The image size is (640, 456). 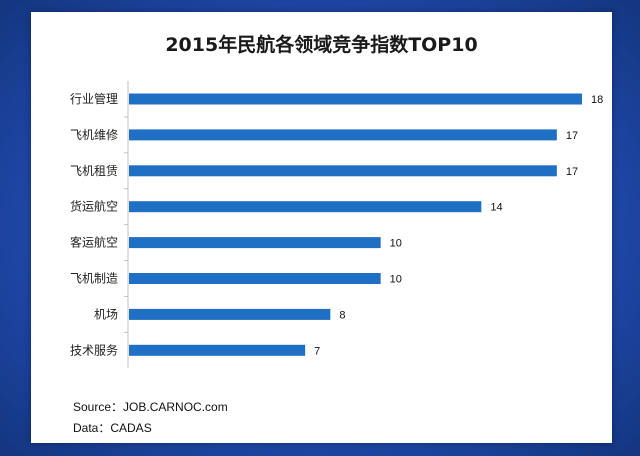 I want to click on data-label: 8, so click(x=342, y=315).